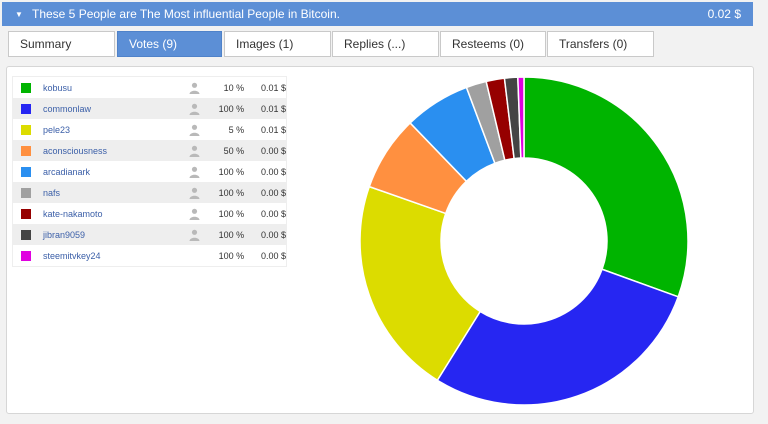 The image size is (768, 424). What do you see at coordinates (521, 117) in the screenshot?
I see `donut-slice-steemitvkey24` at bounding box center [521, 117].